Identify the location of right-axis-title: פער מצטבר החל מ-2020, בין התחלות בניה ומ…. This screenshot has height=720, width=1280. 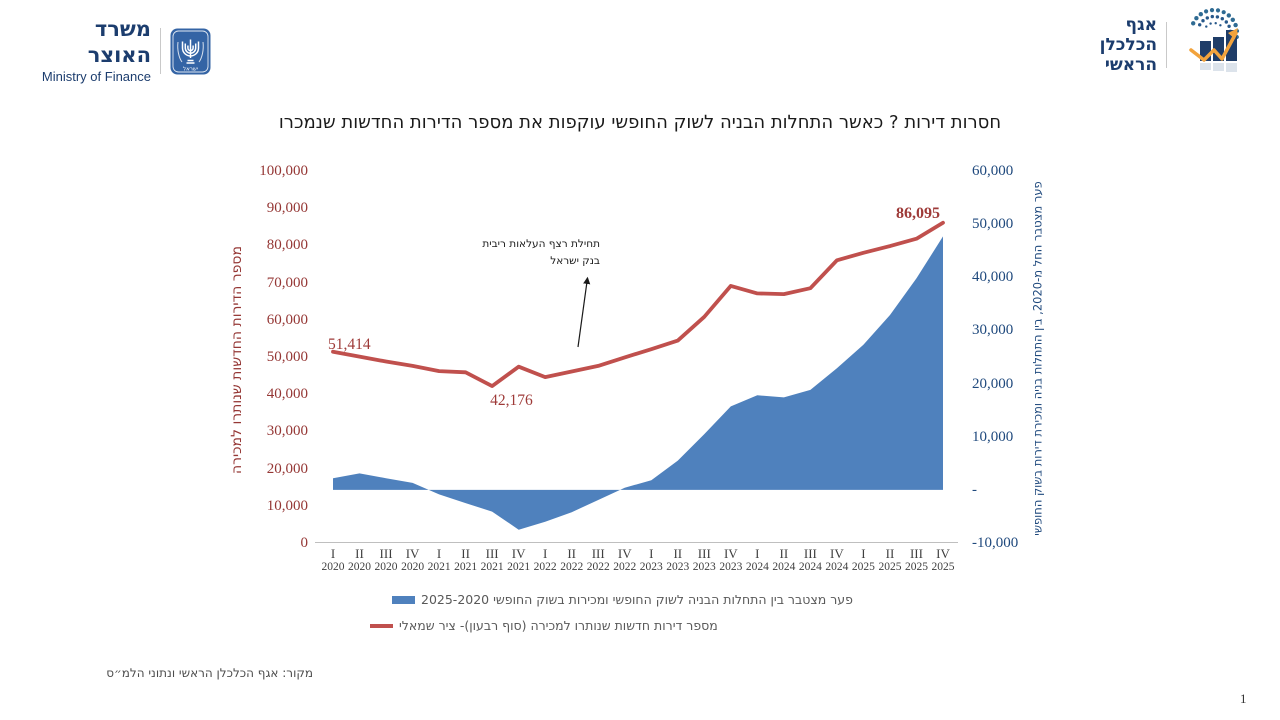
(1037, 358).